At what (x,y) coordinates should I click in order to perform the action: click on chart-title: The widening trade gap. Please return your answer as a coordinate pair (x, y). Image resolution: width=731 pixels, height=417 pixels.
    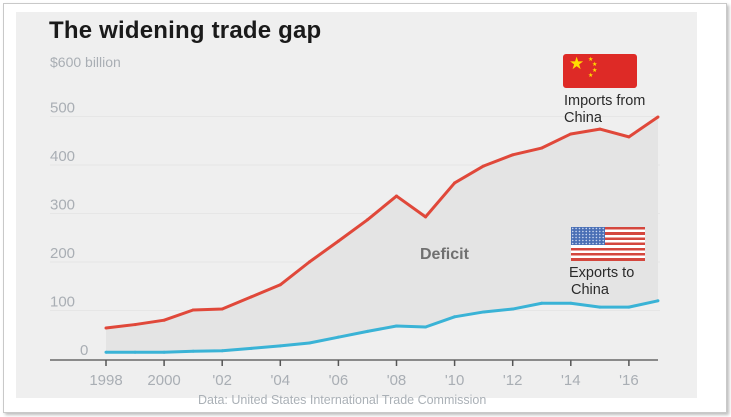
    Looking at the image, I should click on (185, 30).